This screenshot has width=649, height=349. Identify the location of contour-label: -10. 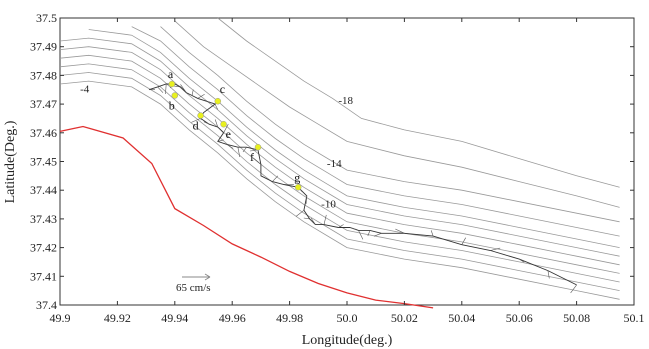
(328, 204).